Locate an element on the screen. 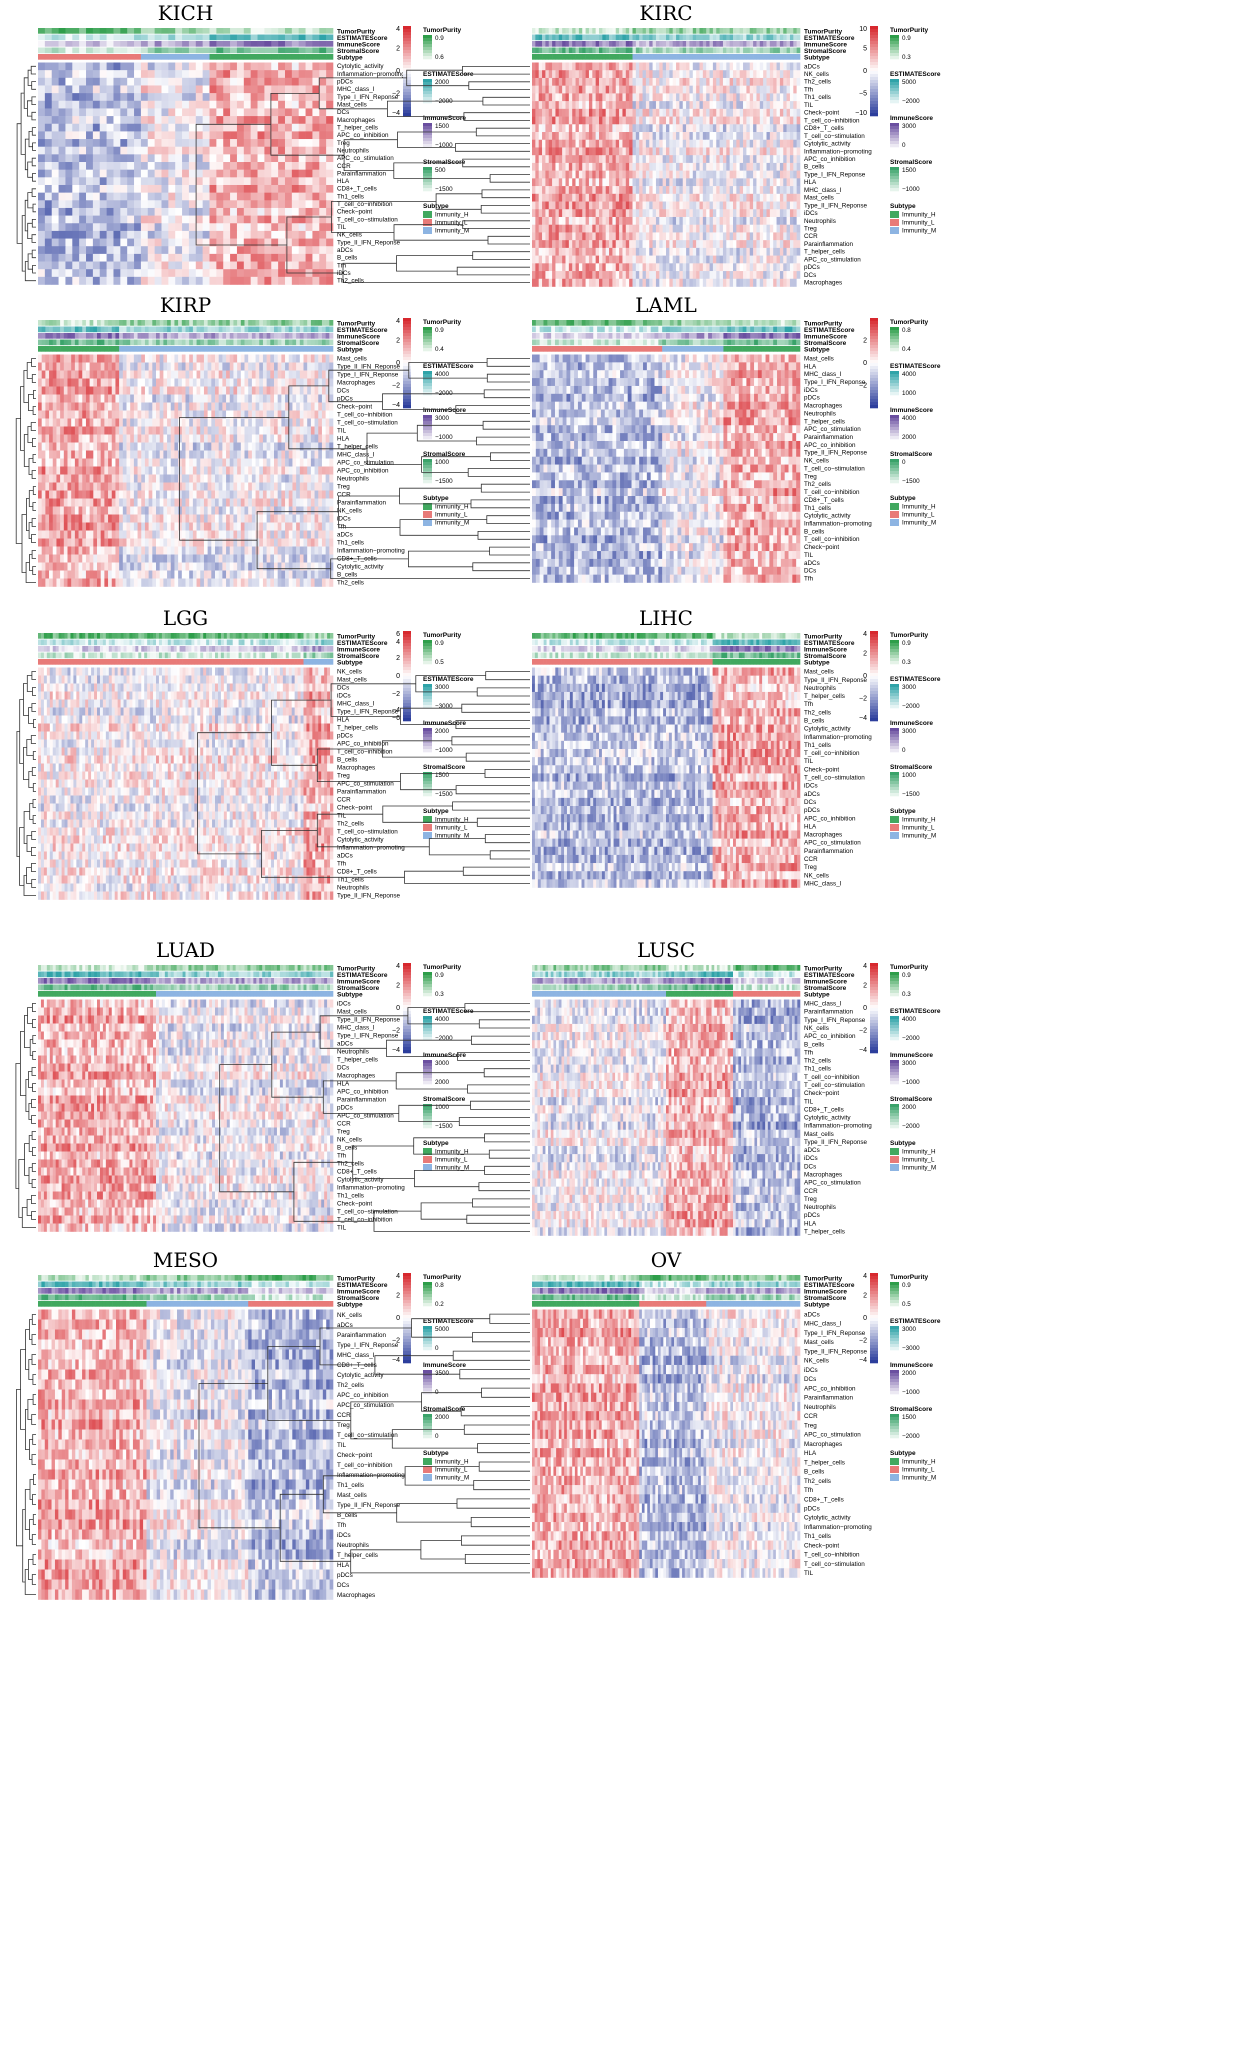 This screenshot has width=1240, height=2068. dendrogram-branch is located at coordinates (505, 194).